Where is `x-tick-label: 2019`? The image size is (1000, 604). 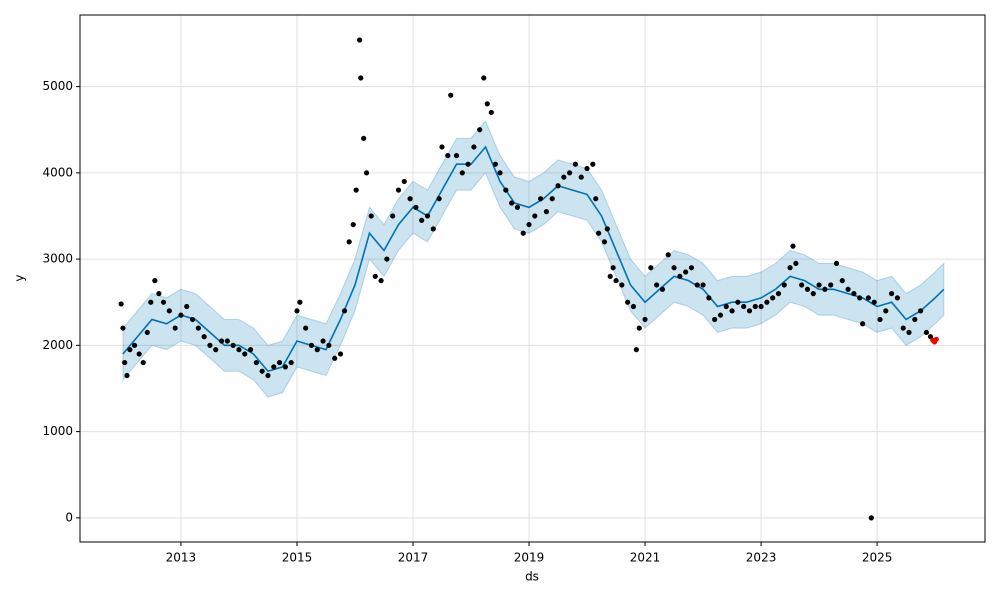
x-tick-label: 2019 is located at coordinates (529, 558).